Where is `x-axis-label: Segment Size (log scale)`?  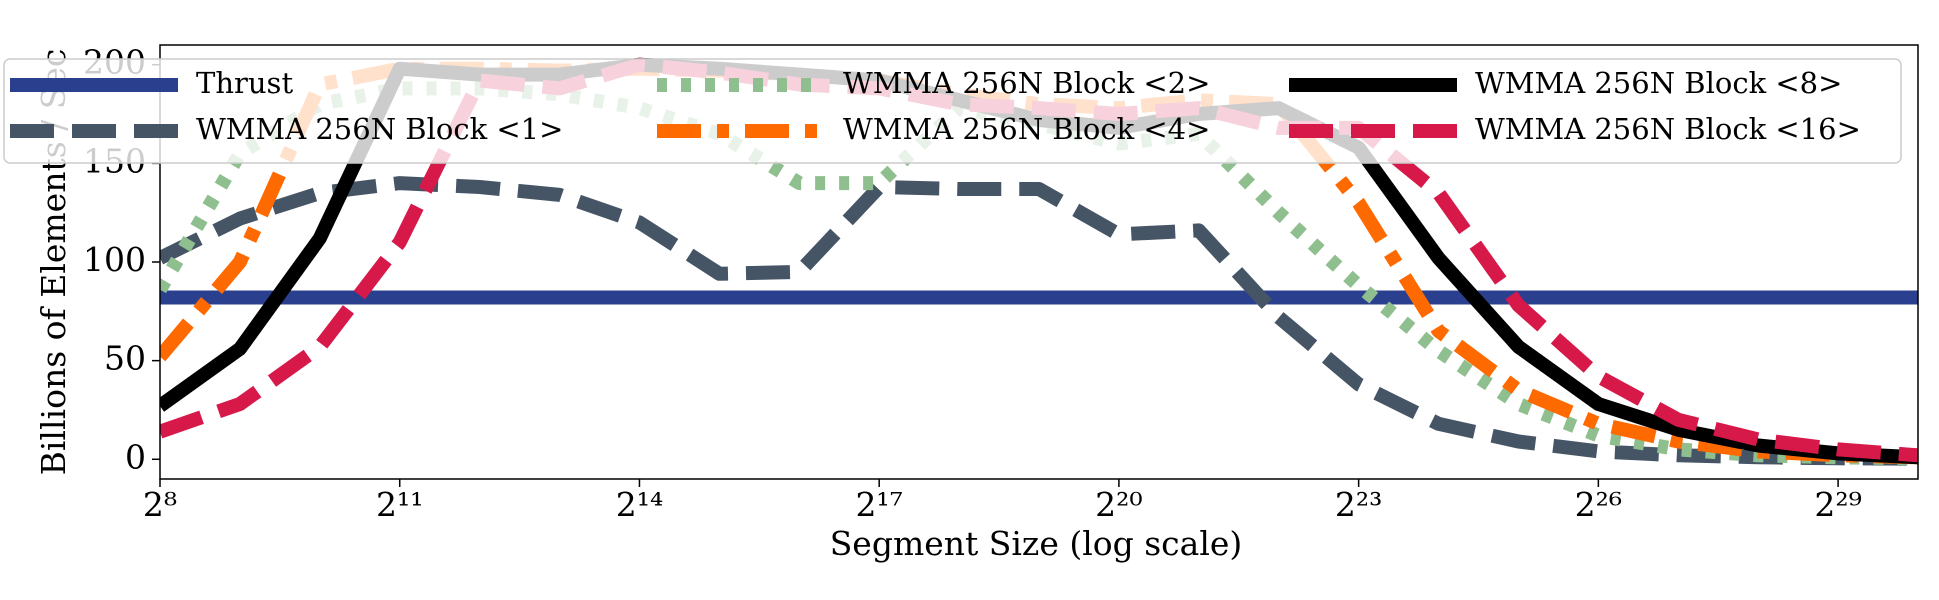
x-axis-label: Segment Size (log scale) is located at coordinates (1036, 543).